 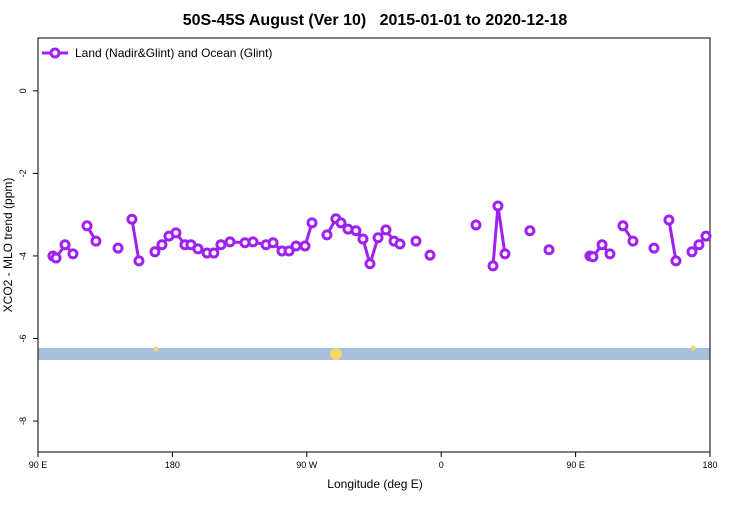 I want to click on y-tick-label: 0, so click(x=23, y=90).